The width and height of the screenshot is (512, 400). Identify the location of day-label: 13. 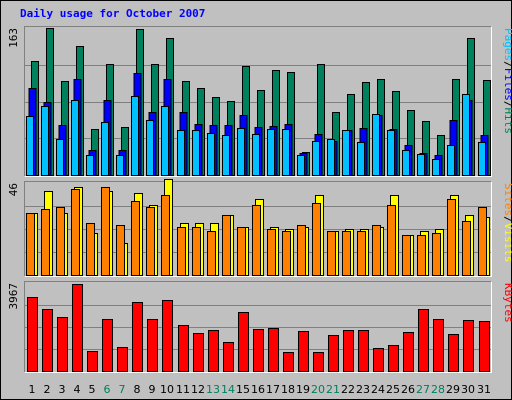
(213, 389).